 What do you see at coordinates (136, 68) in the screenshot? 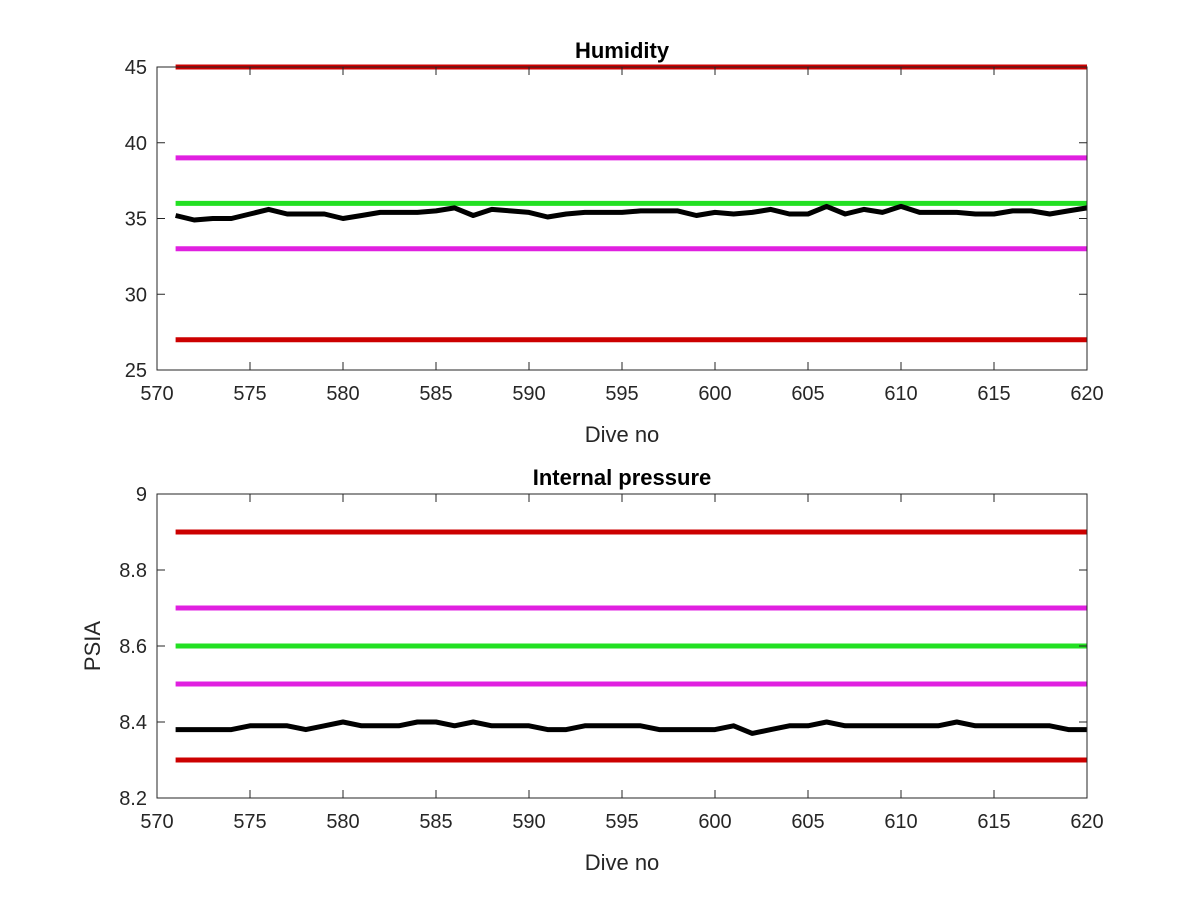
I see `y-tick-label: 45` at bounding box center [136, 68].